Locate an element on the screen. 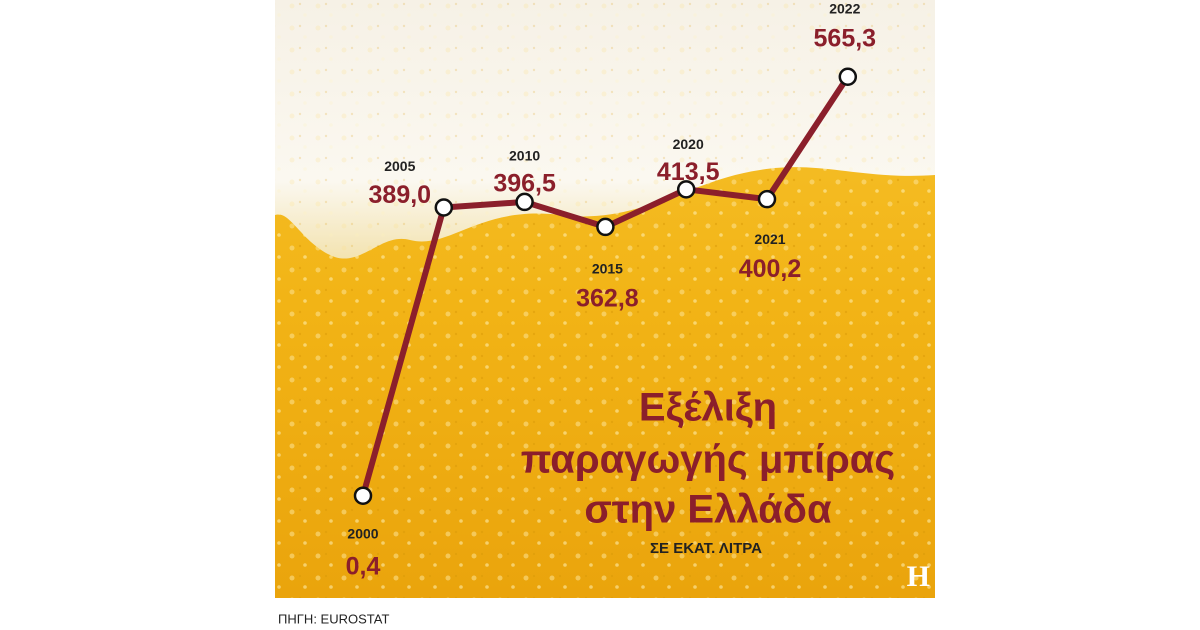  chart-title: στην Ελλάδα is located at coordinates (708, 510).